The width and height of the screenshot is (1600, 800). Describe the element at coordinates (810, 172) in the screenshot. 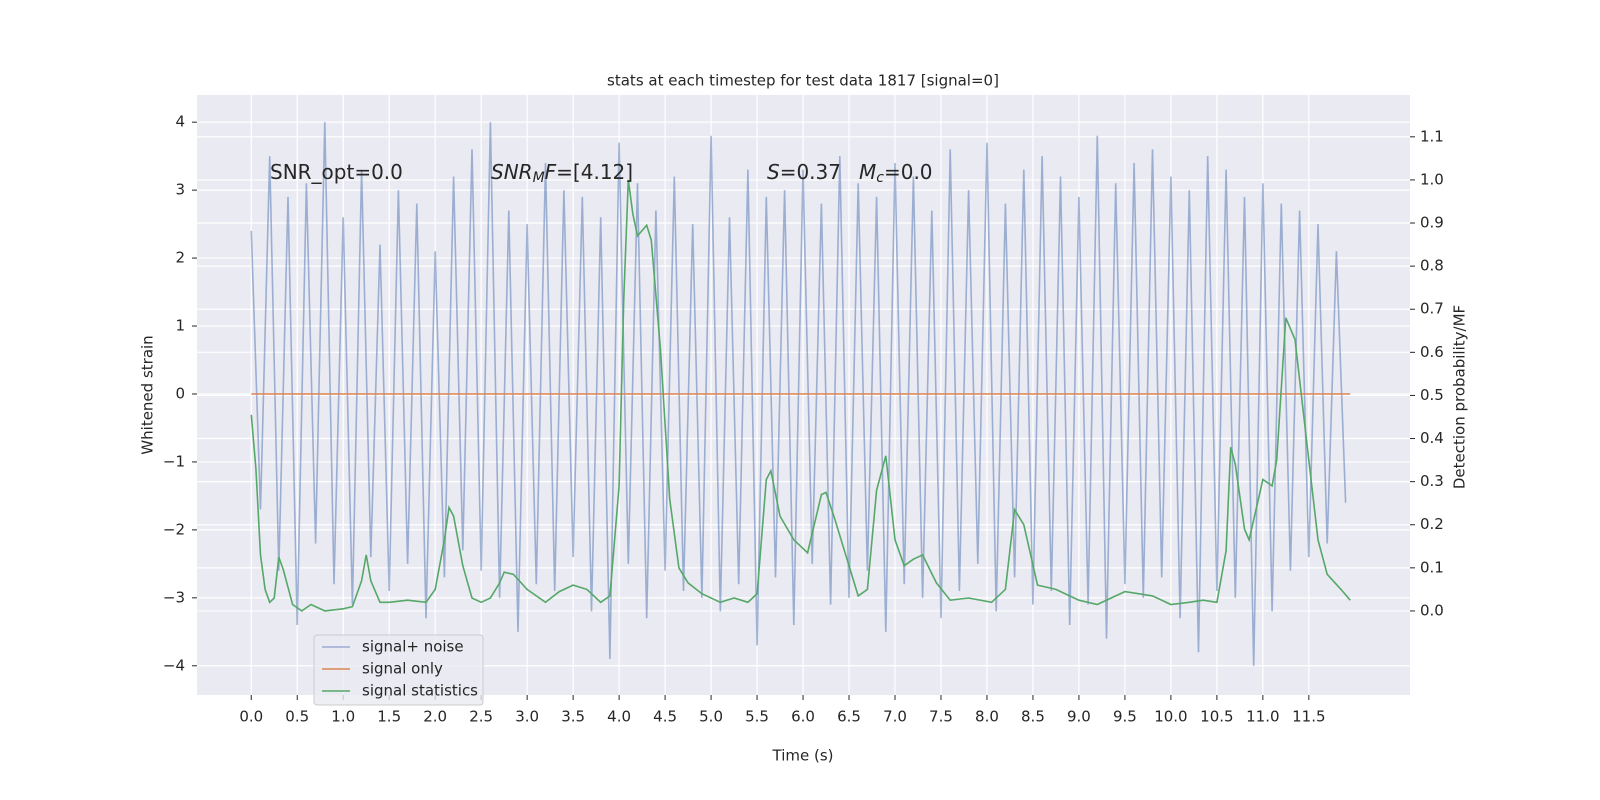

I see `annotation-part: =0.37` at that location.